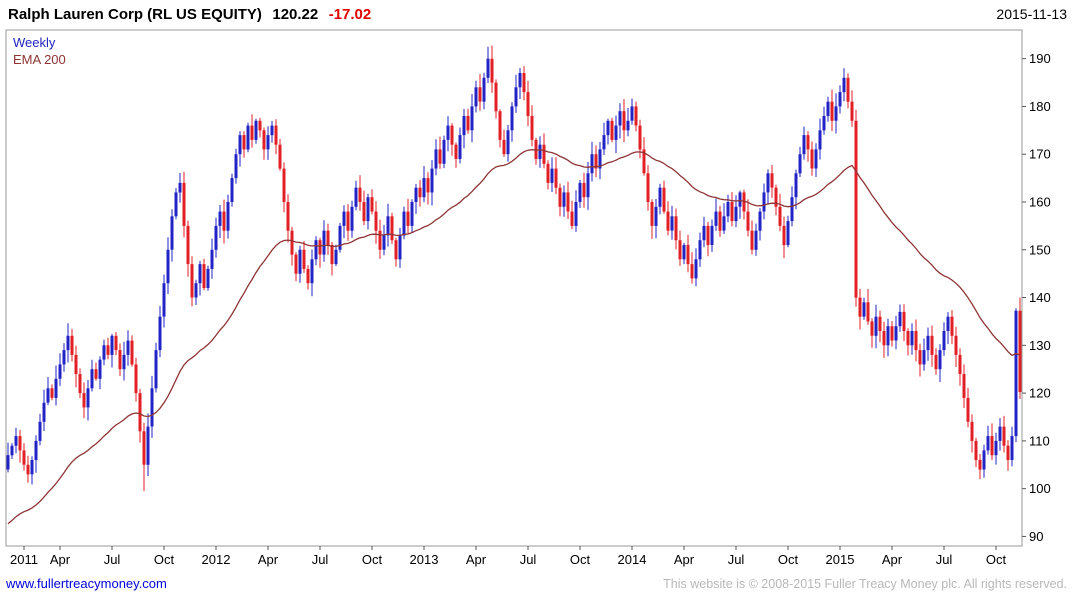  I want to click on as-of-date: 2015-11-13, so click(1031, 14).